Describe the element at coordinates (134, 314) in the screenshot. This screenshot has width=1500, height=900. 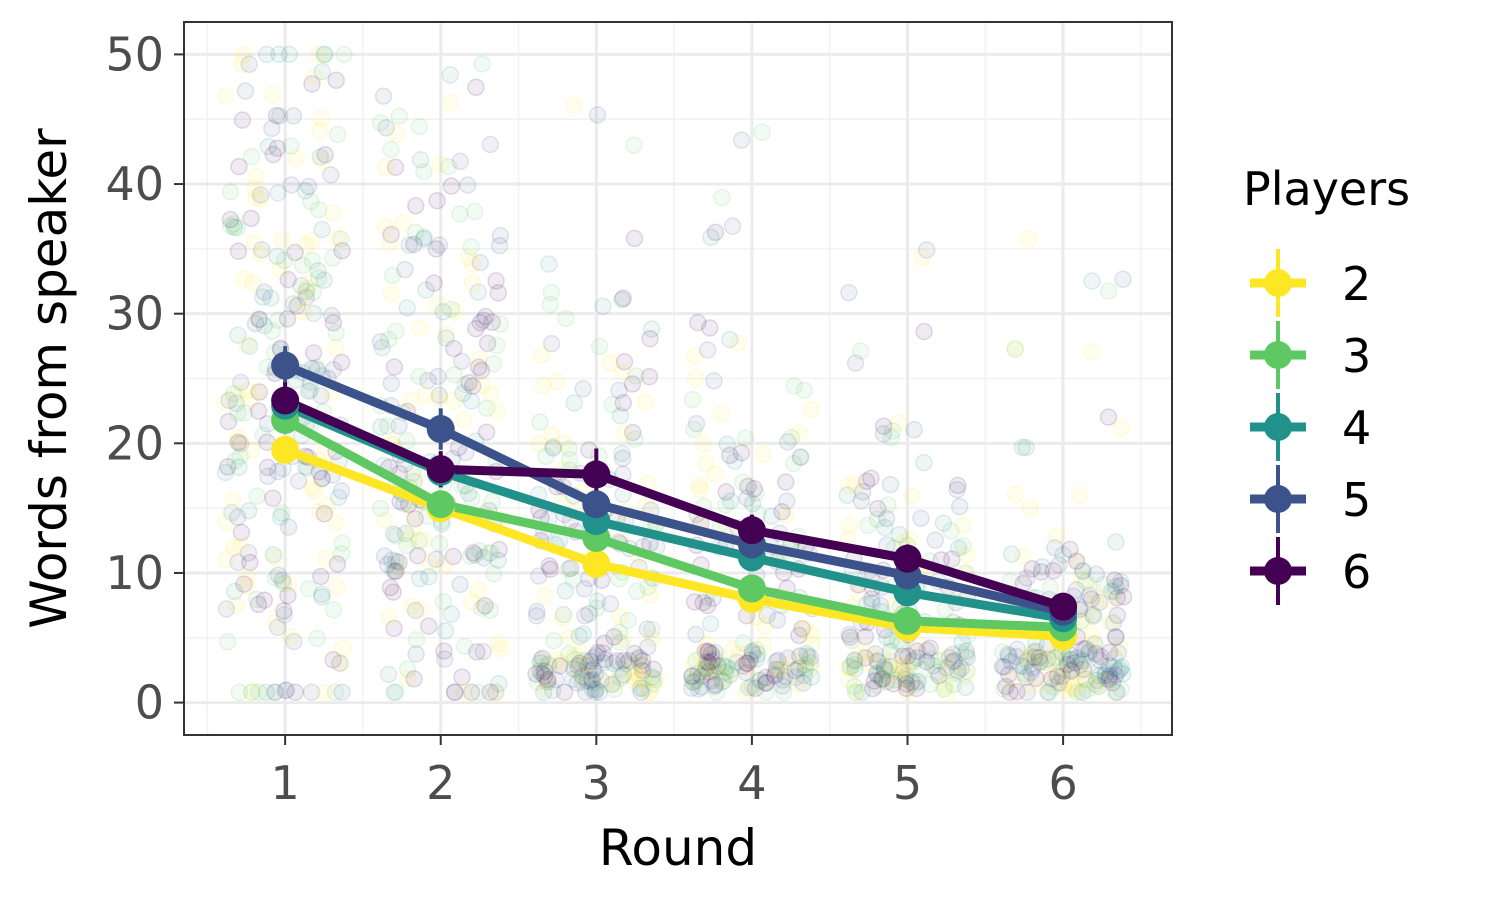
I see `y-tick-label: 30` at that location.